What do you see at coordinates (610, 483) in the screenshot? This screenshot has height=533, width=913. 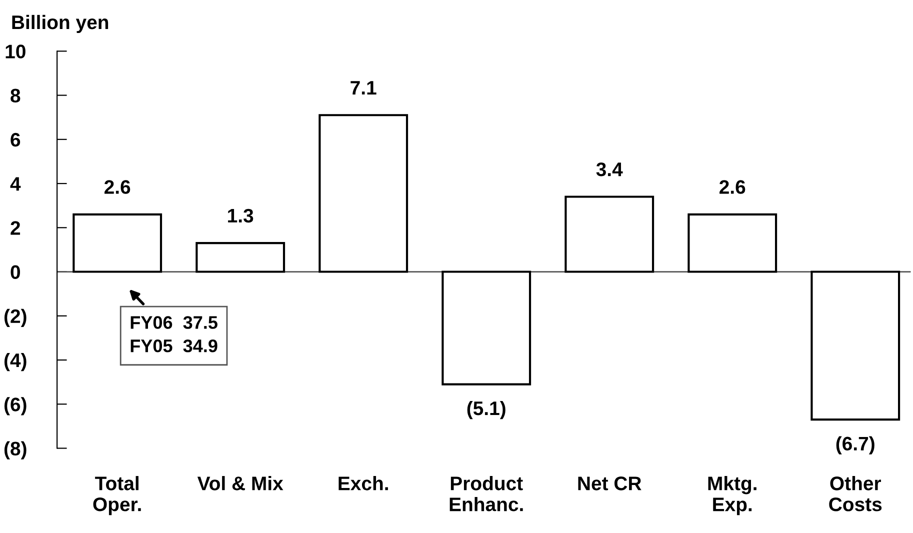 I see `x-tick-label: Net CR` at bounding box center [610, 483].